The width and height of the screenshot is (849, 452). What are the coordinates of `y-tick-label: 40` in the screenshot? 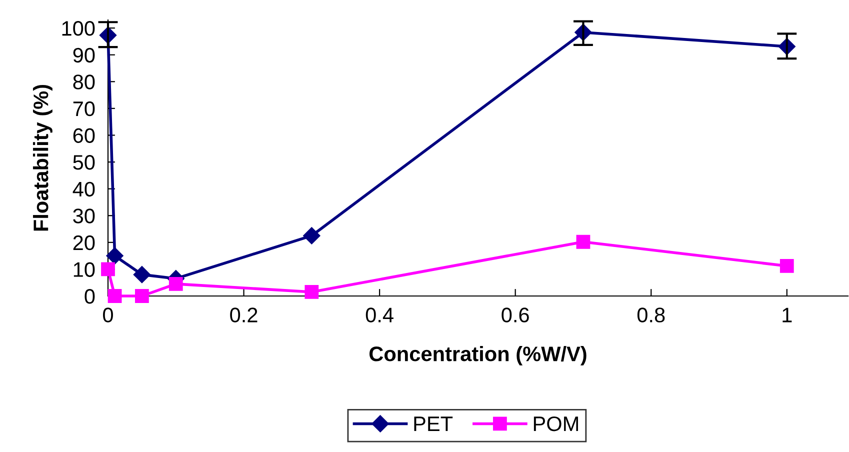 It's located at (83, 189).